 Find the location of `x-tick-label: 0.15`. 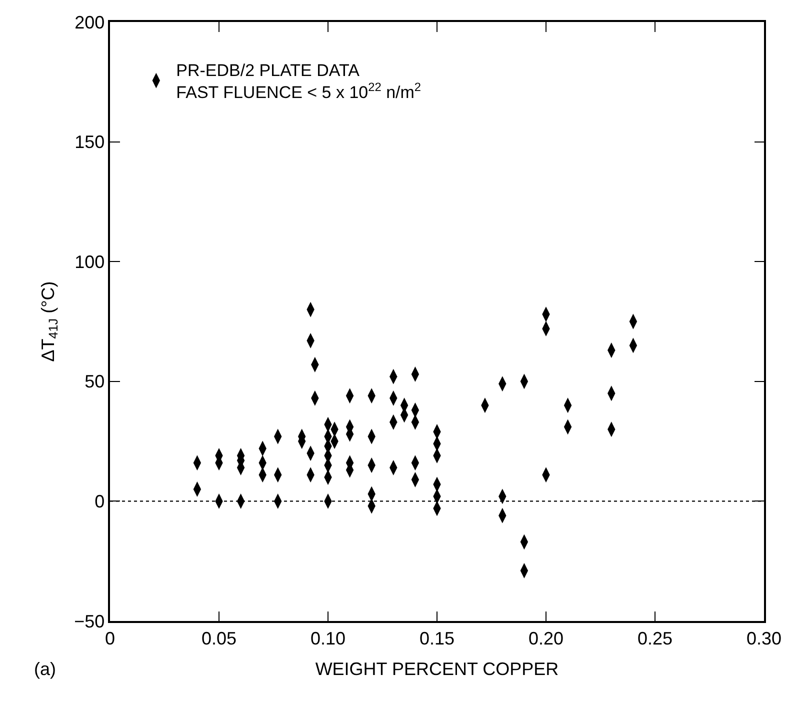

x-tick-label: 0.15 is located at coordinates (437, 638).